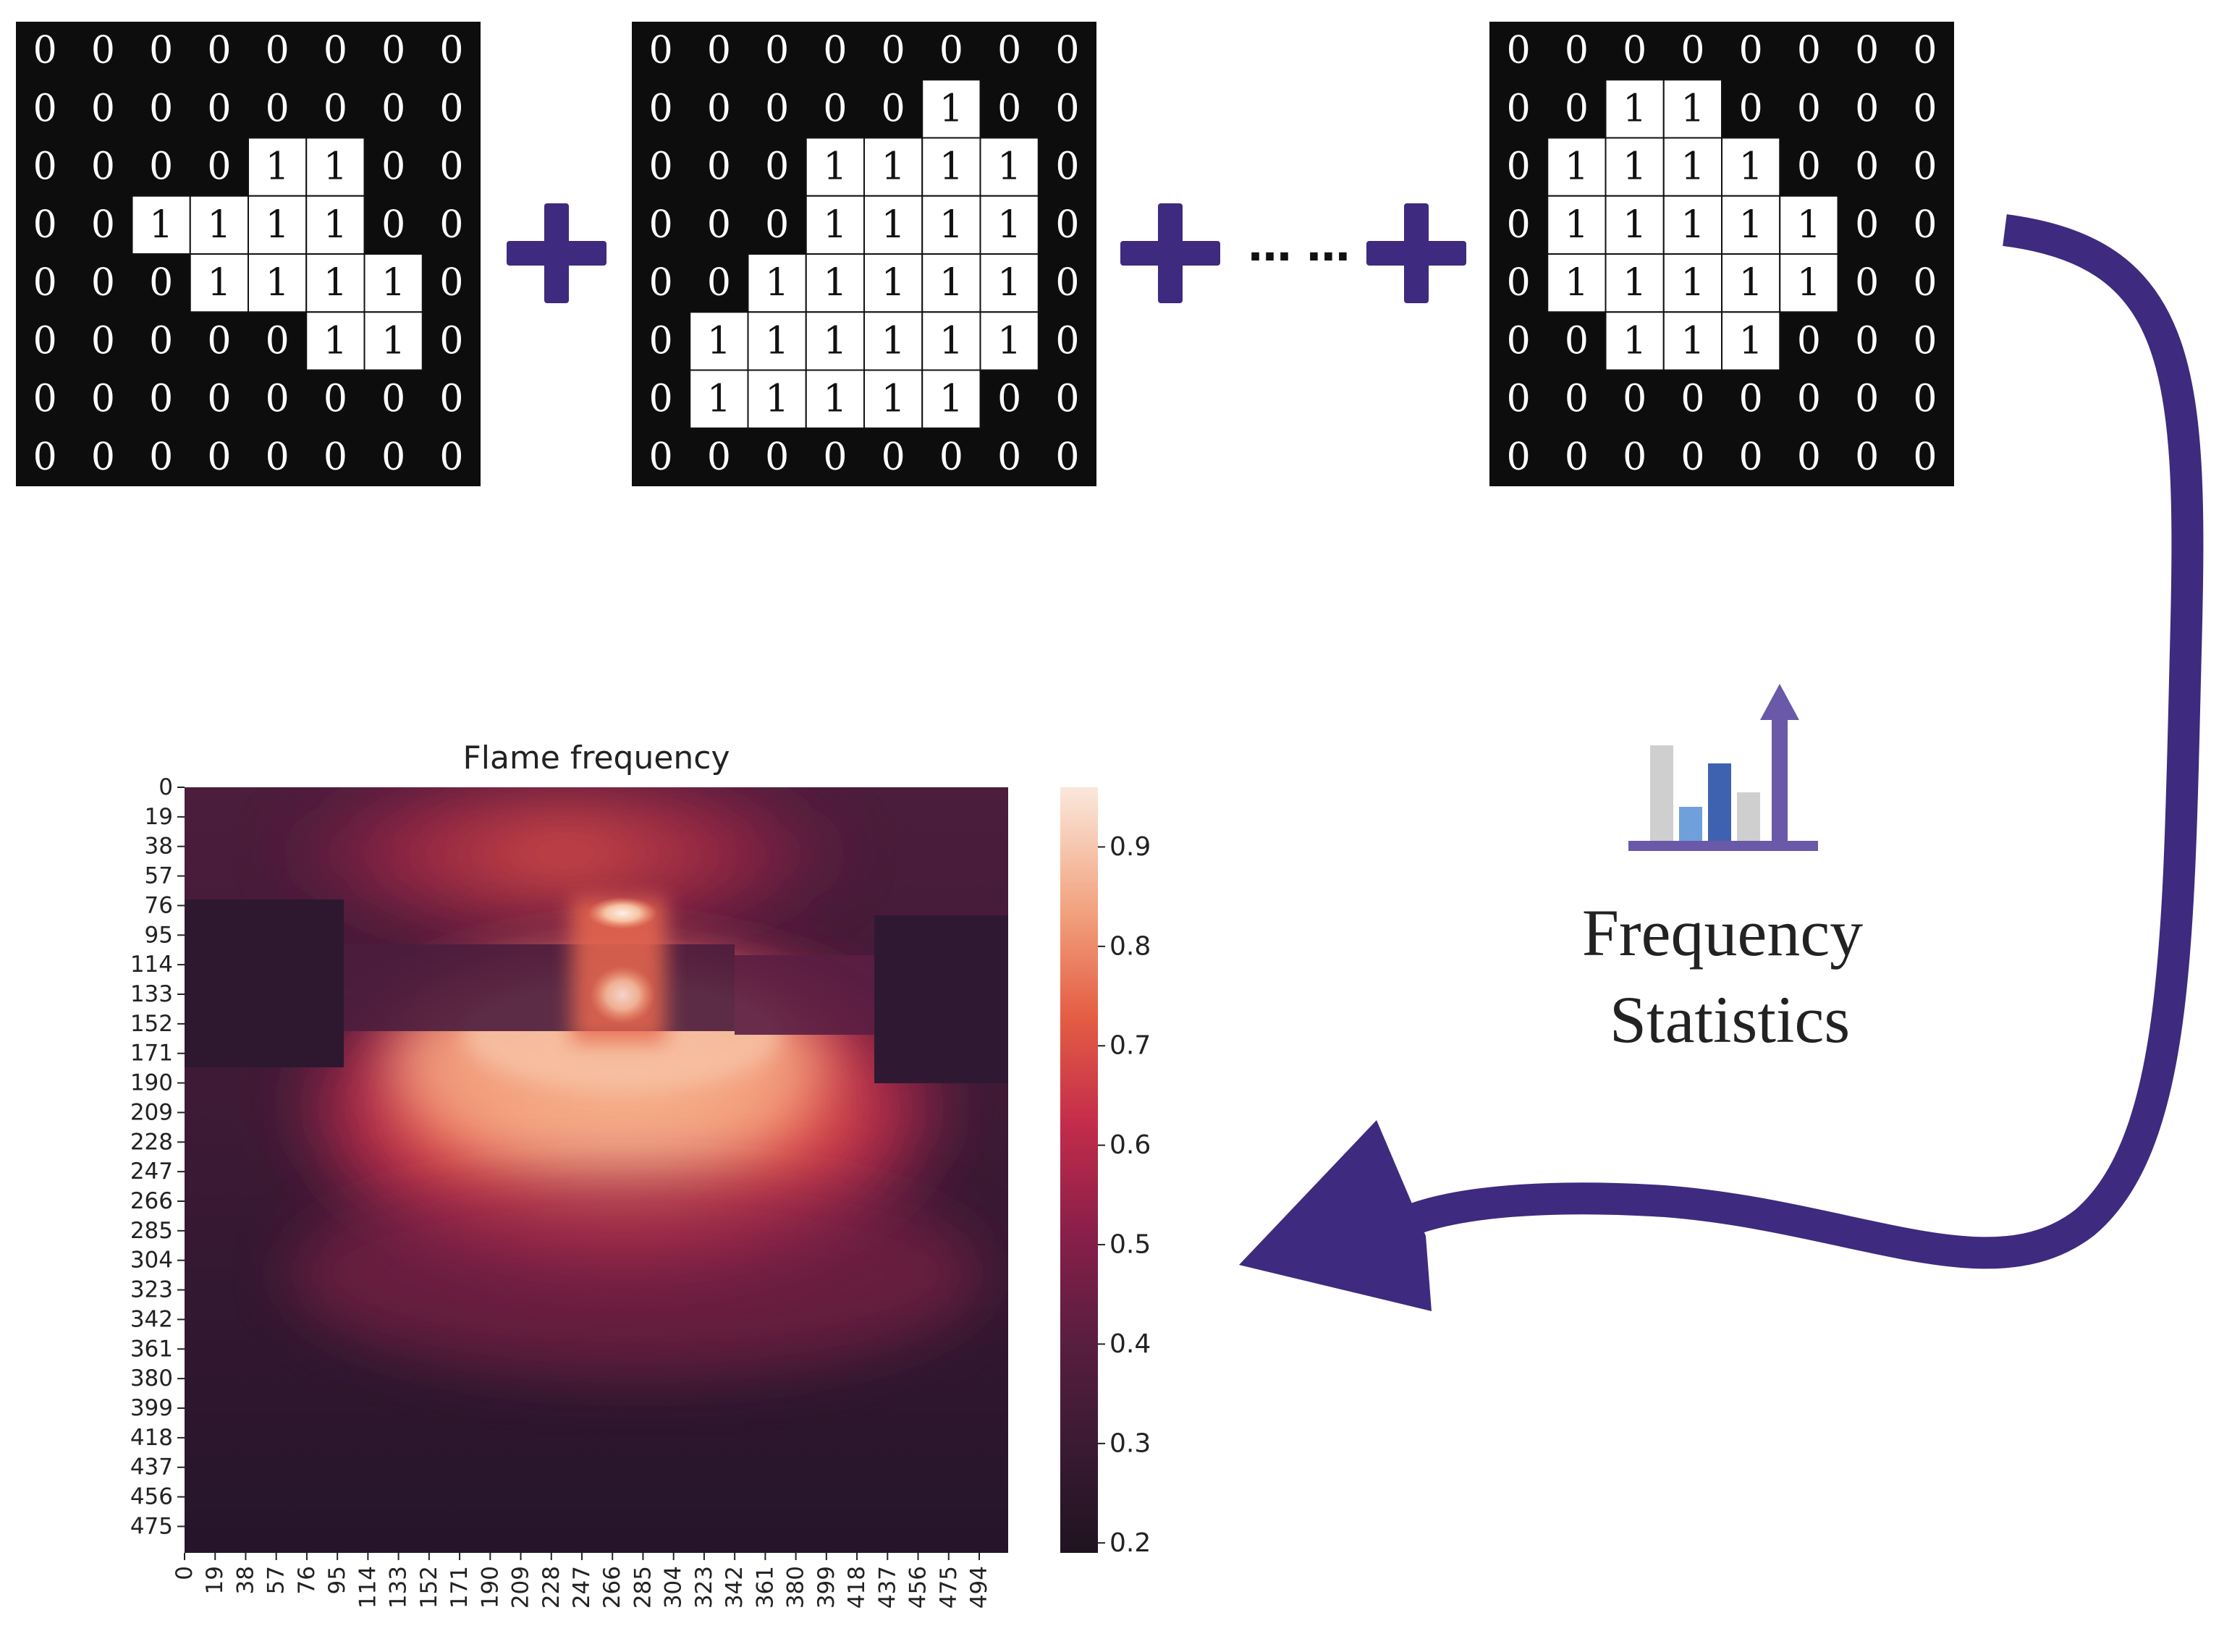 This screenshot has width=2232, height=1652. Describe the element at coordinates (1079, 1170) in the screenshot. I see `colorbar` at that location.